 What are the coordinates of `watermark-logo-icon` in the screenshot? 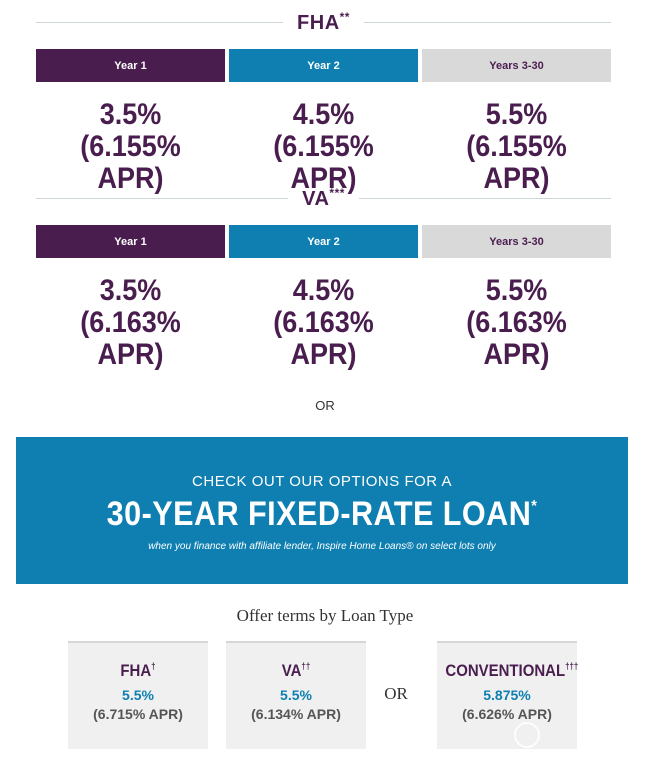 It's located at (527, 735).